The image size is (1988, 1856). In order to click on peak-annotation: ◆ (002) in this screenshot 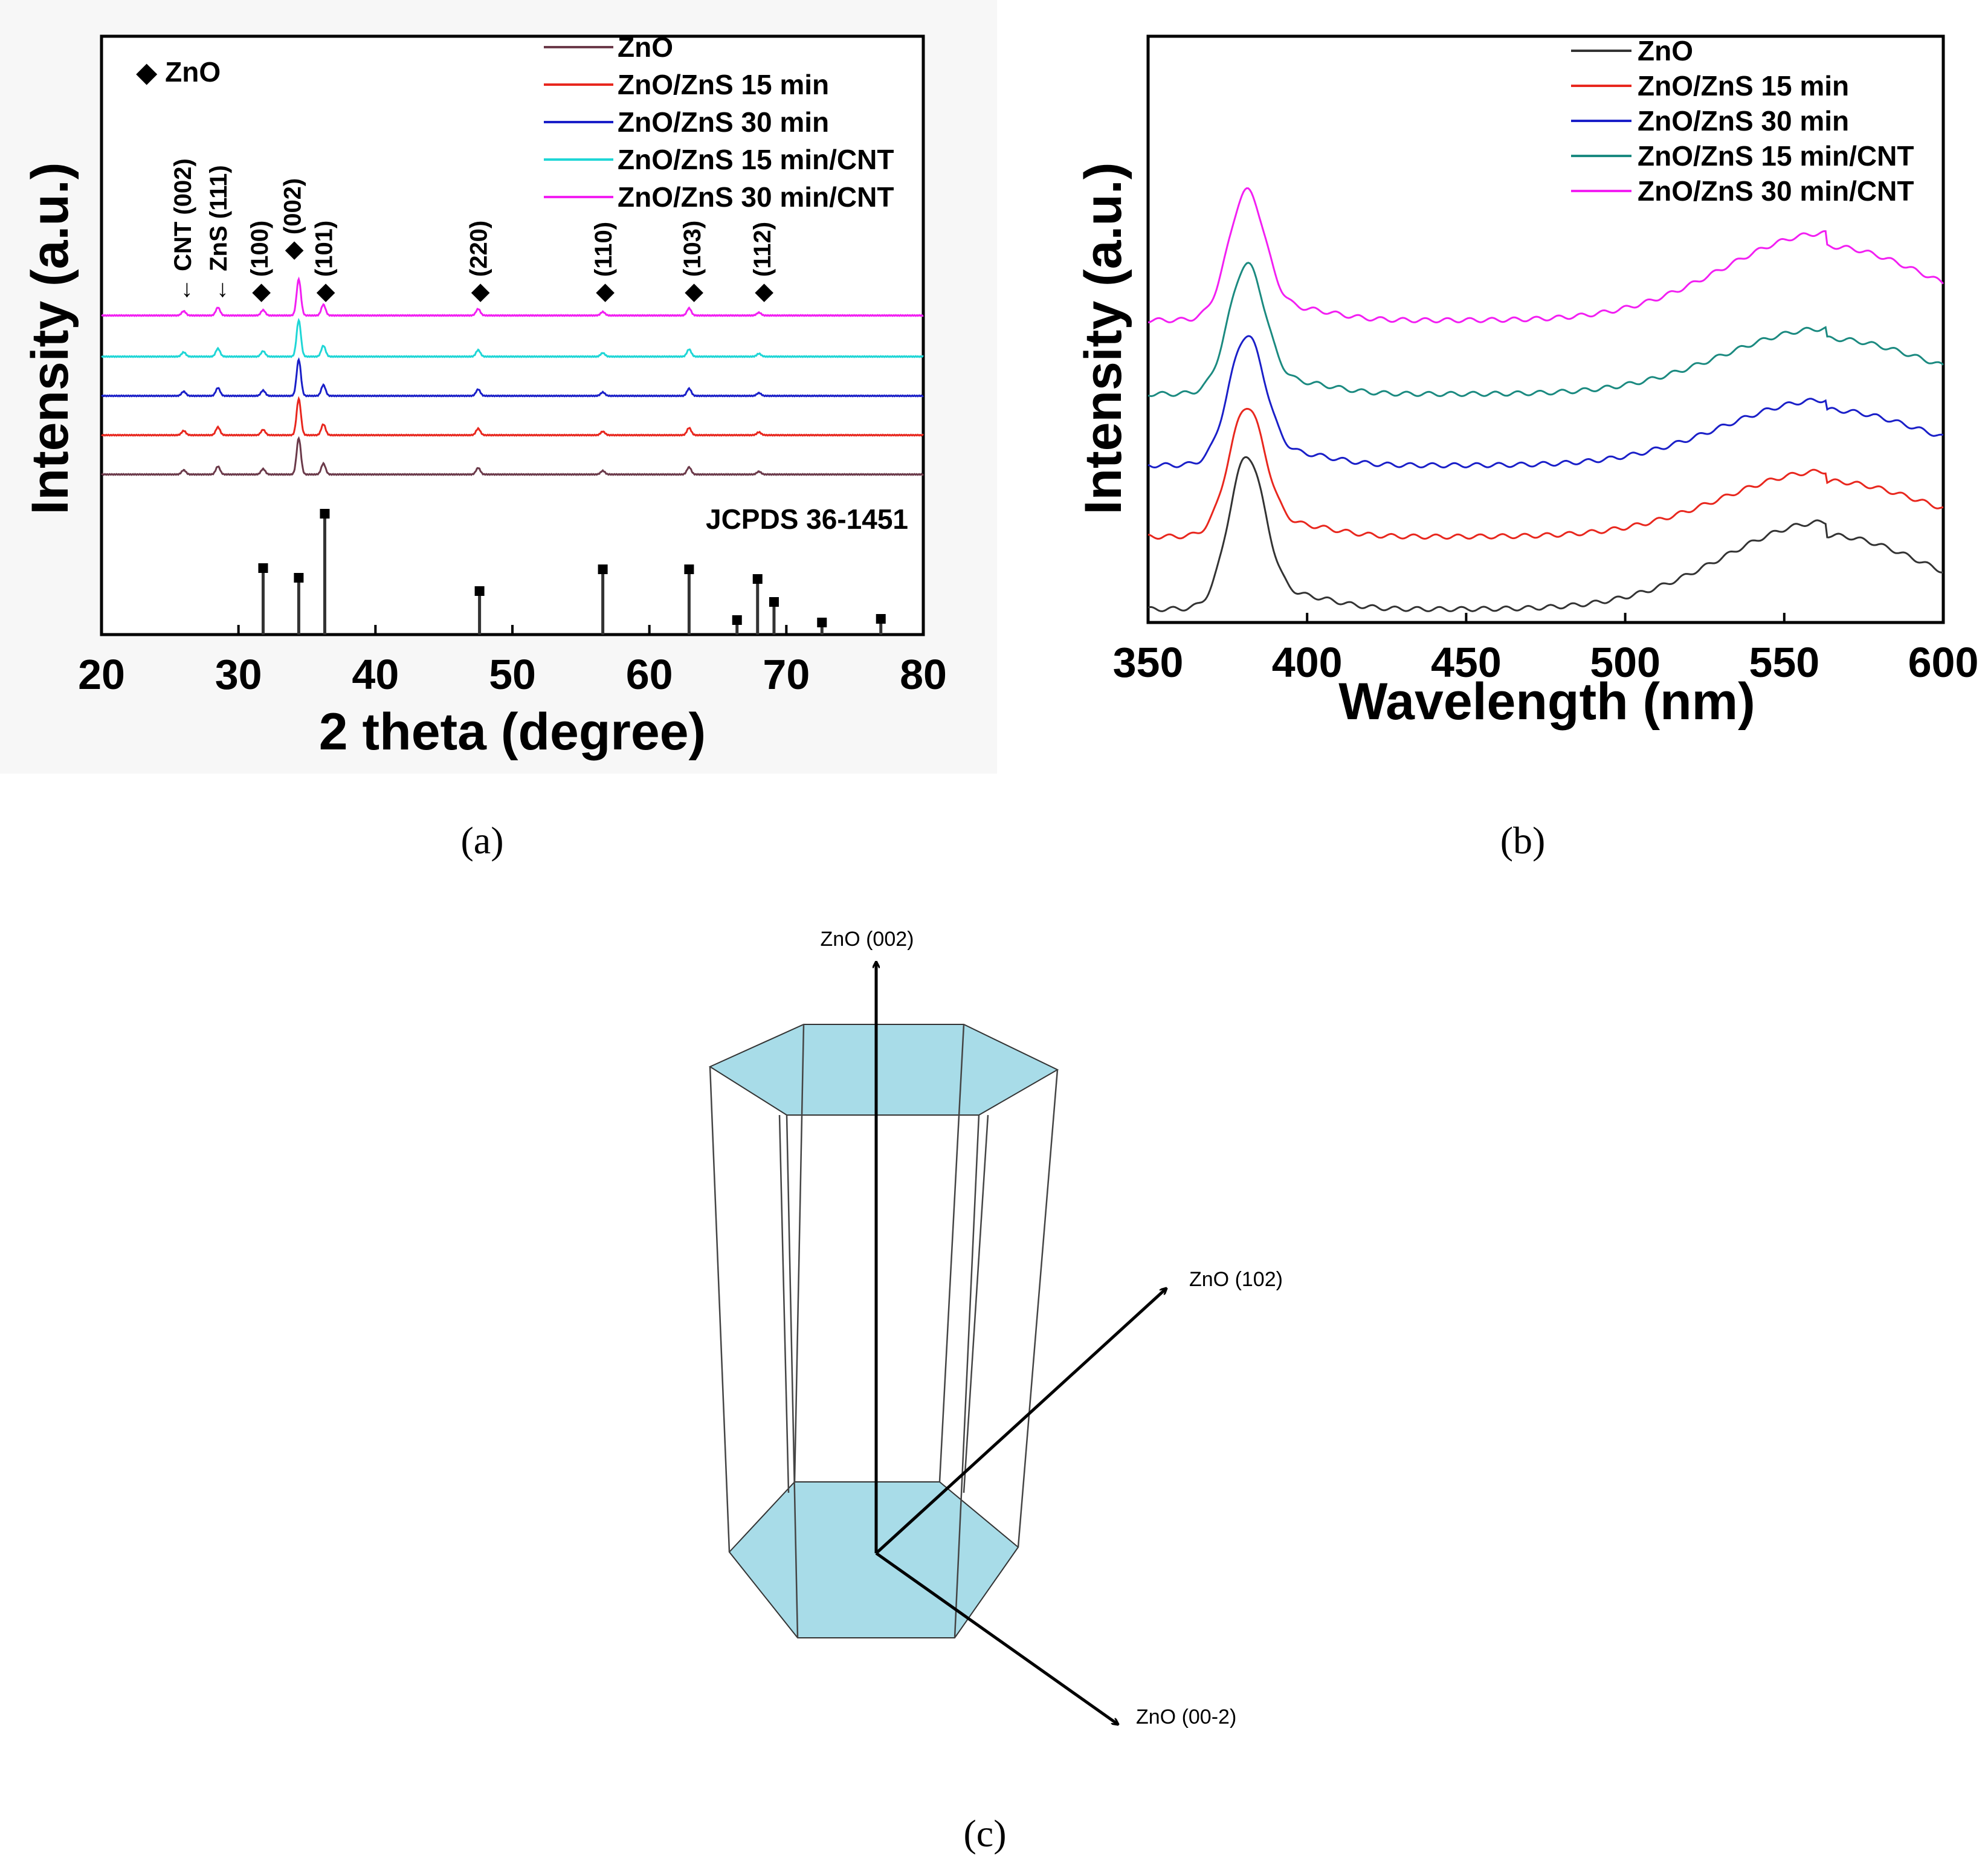, I will do `click(292, 219)`.